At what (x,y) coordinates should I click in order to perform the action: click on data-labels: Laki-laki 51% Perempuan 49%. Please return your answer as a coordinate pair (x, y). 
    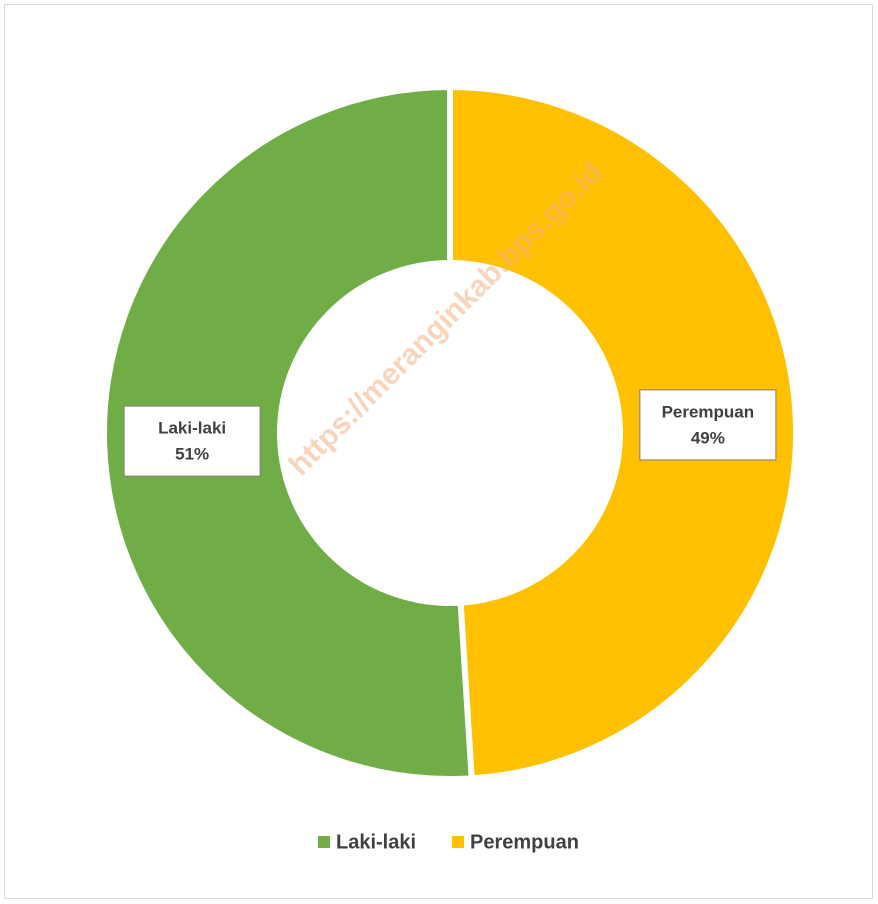
    Looking at the image, I should click on (450, 433).